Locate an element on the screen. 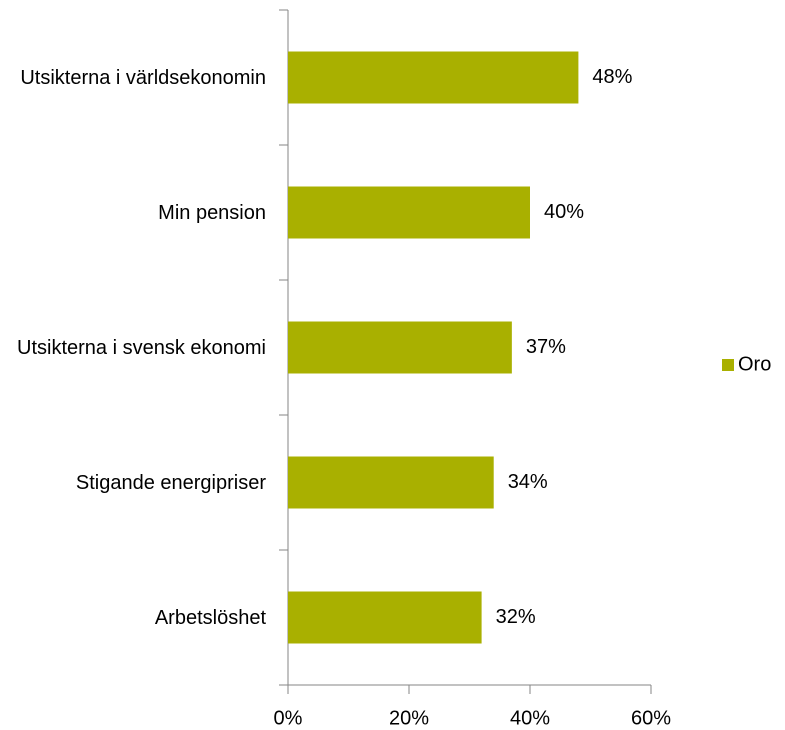 Image resolution: width=785 pixels, height=730 pixels. legend-swatch is located at coordinates (728, 365).